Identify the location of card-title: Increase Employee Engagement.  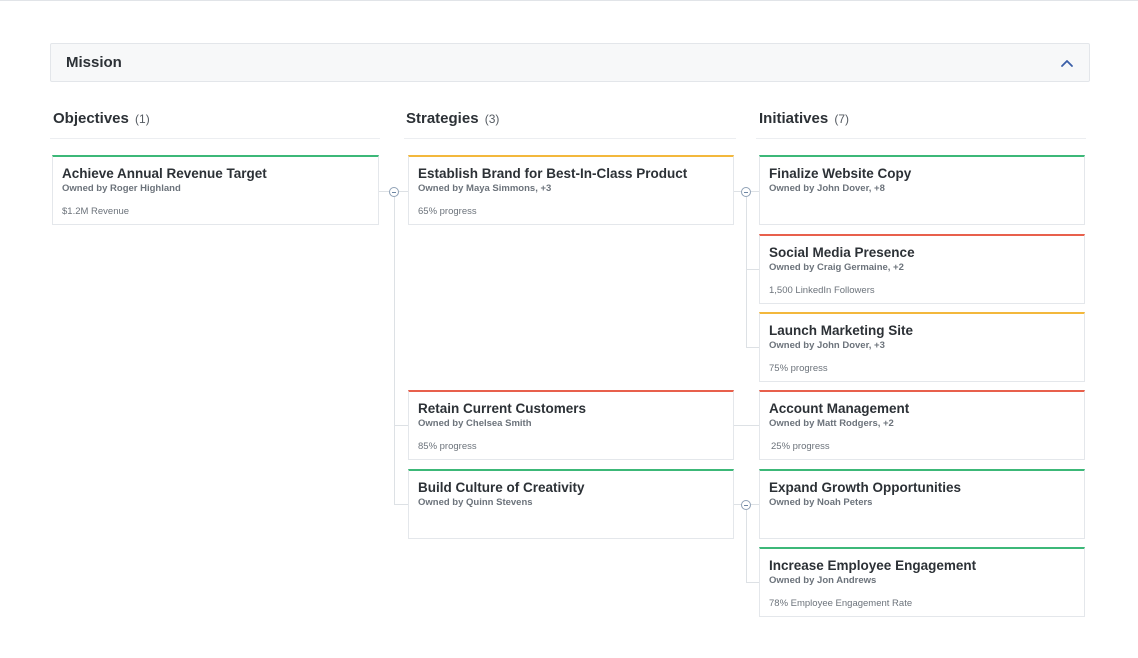
(873, 565).